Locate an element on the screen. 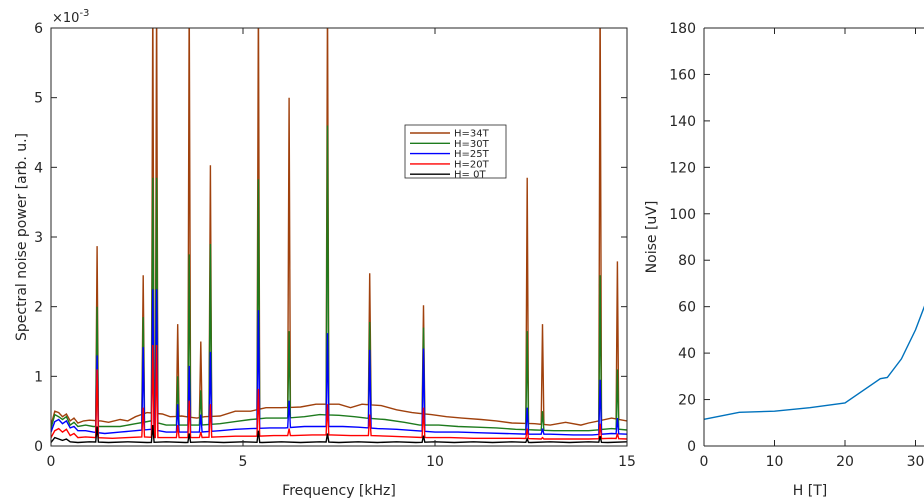  y-tick-label: 160 is located at coordinates (682, 75).